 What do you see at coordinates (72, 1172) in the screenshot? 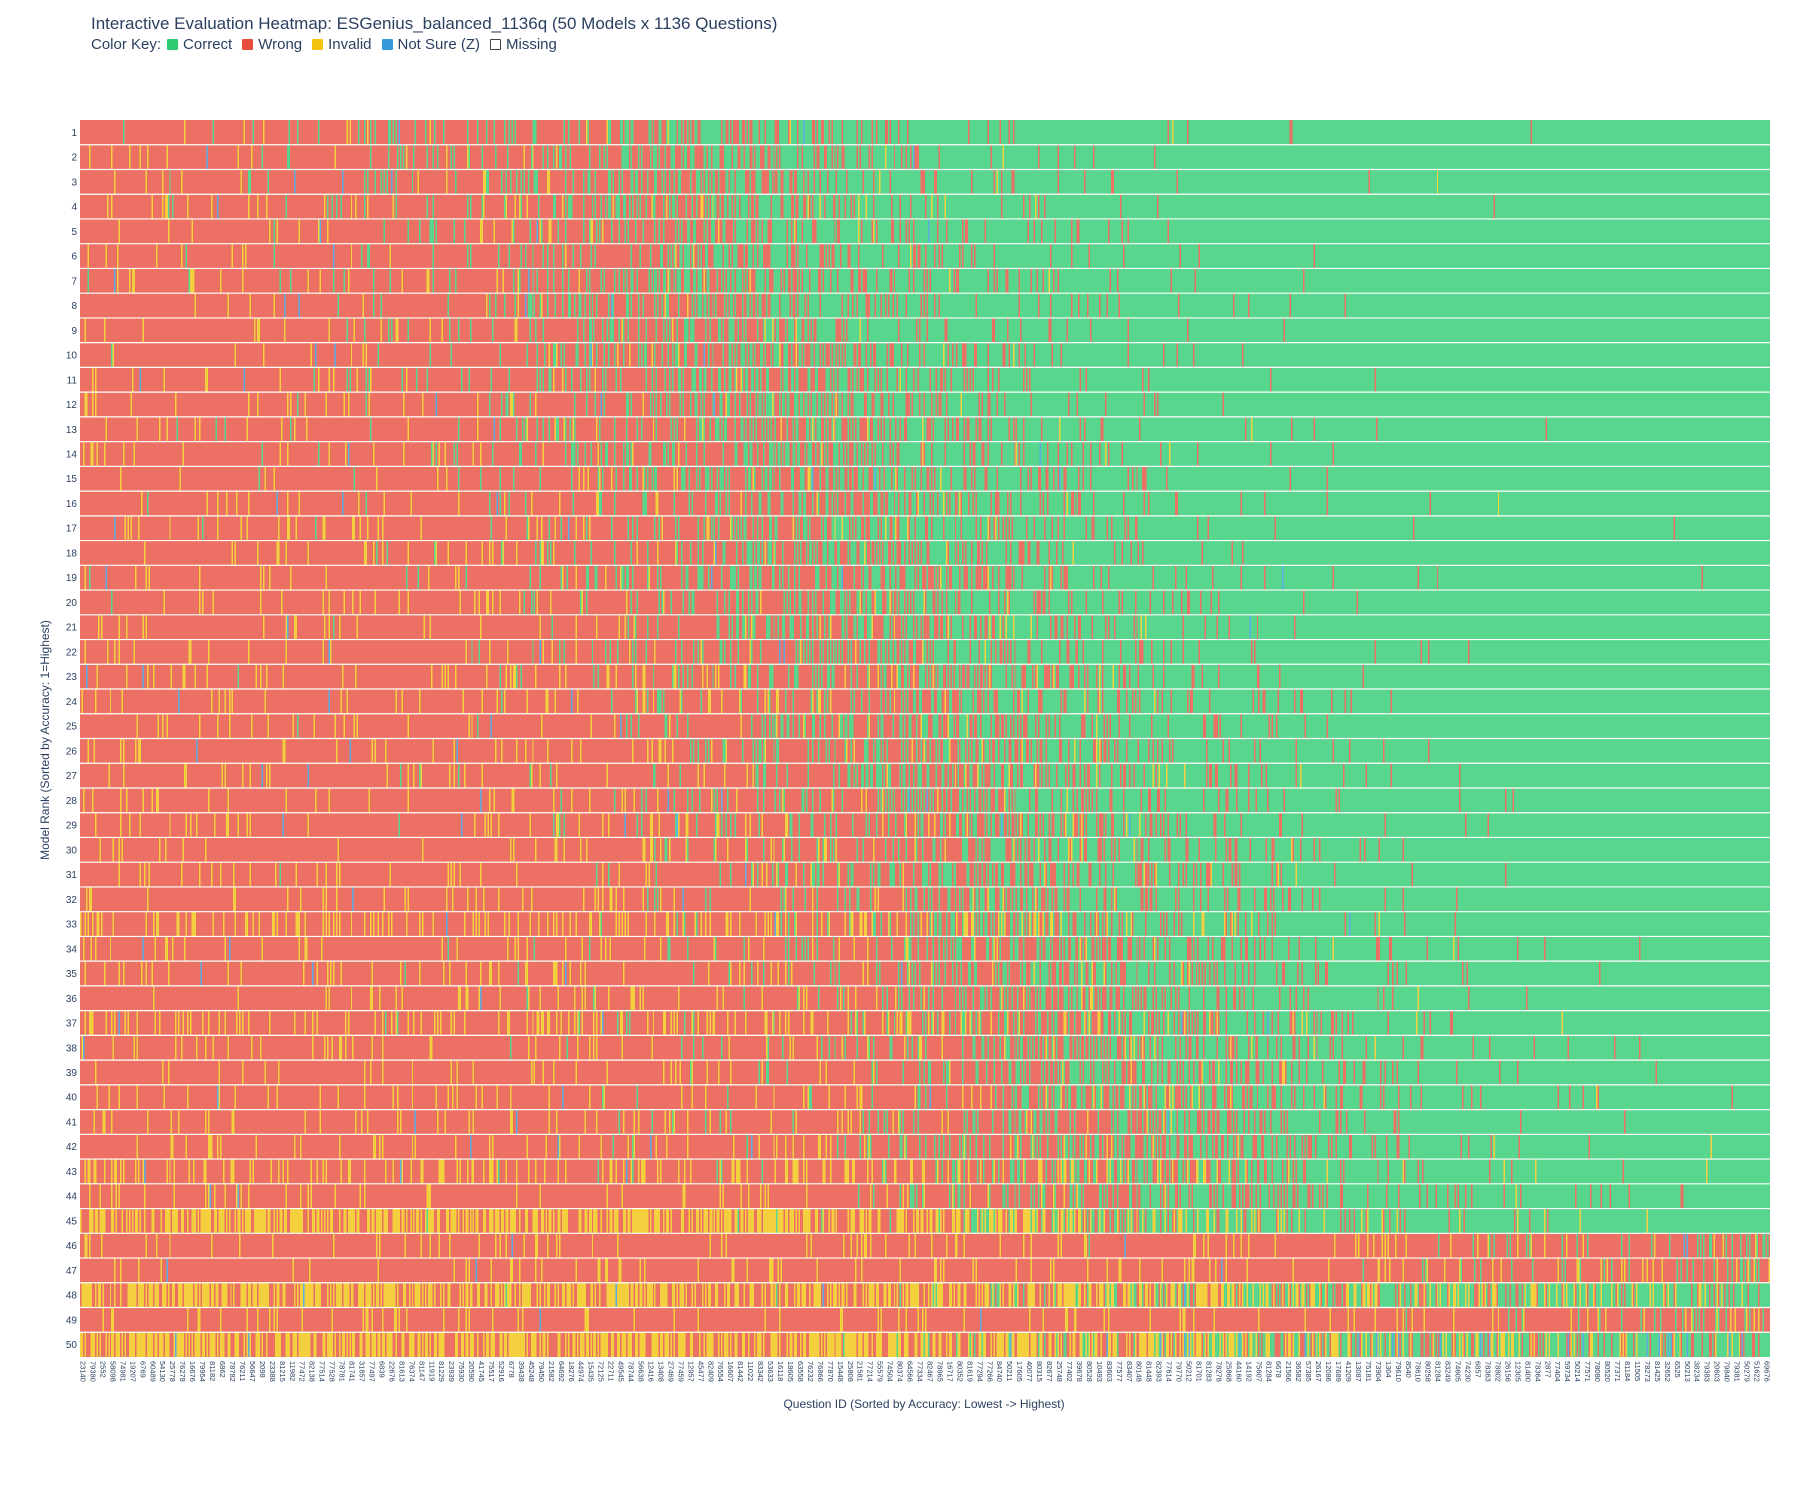
I see `y-tick-label: 43` at bounding box center [72, 1172].